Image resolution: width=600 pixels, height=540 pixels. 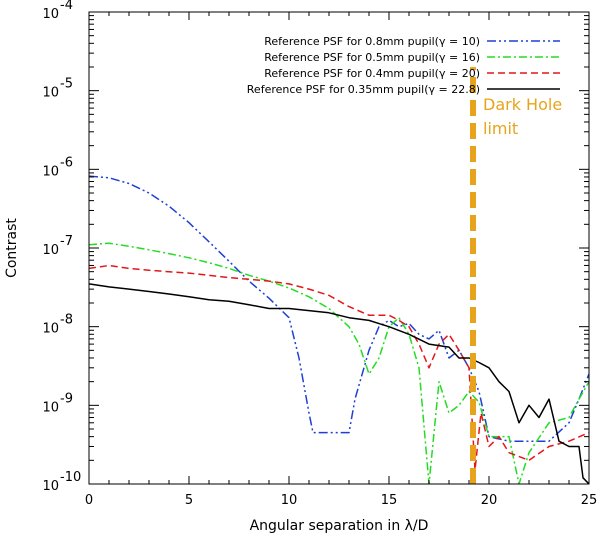 What do you see at coordinates (70, 477) in the screenshot?
I see `y-tick-label-exponent: -10` at bounding box center [70, 477].